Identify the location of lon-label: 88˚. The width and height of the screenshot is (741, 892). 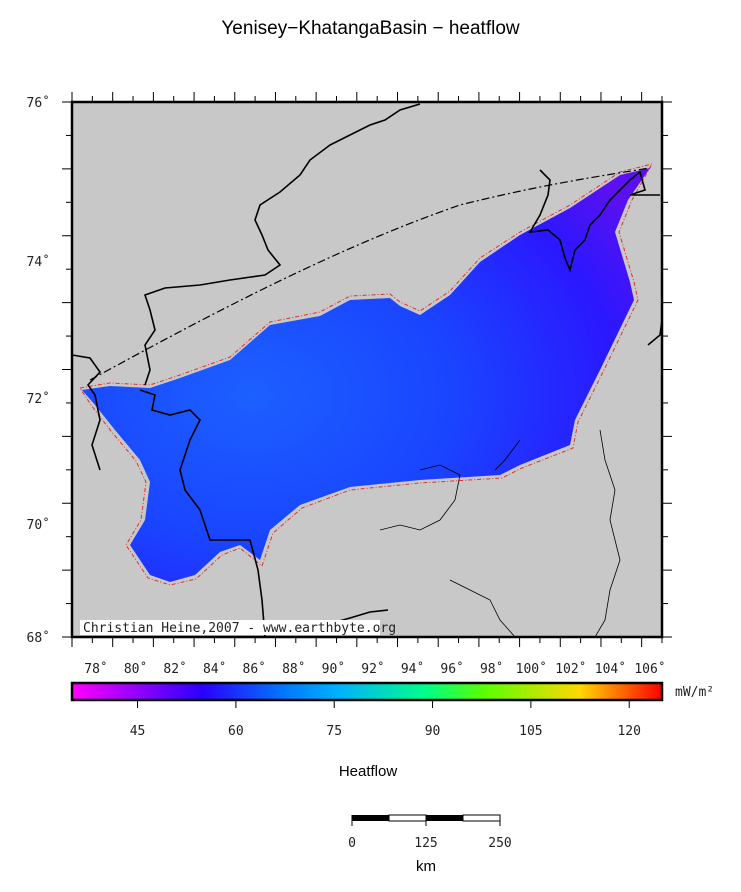
(293, 669).